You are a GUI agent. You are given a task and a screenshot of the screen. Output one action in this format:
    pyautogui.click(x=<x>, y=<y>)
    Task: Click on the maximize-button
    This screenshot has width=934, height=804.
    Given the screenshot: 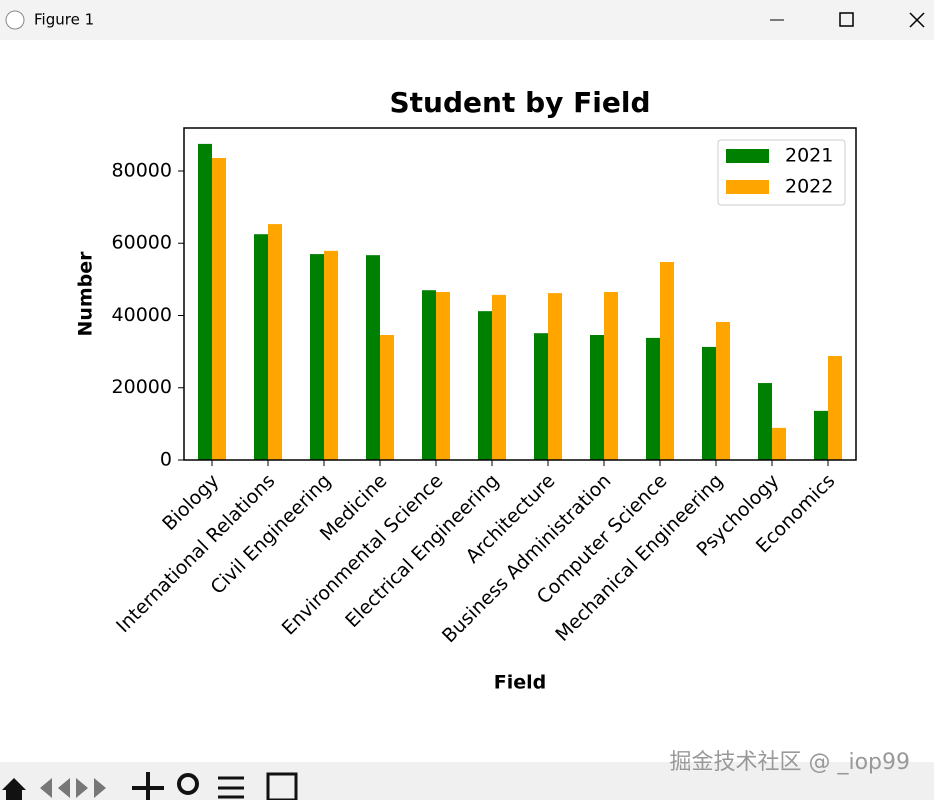 What is the action you would take?
    pyautogui.click(x=846, y=19)
    